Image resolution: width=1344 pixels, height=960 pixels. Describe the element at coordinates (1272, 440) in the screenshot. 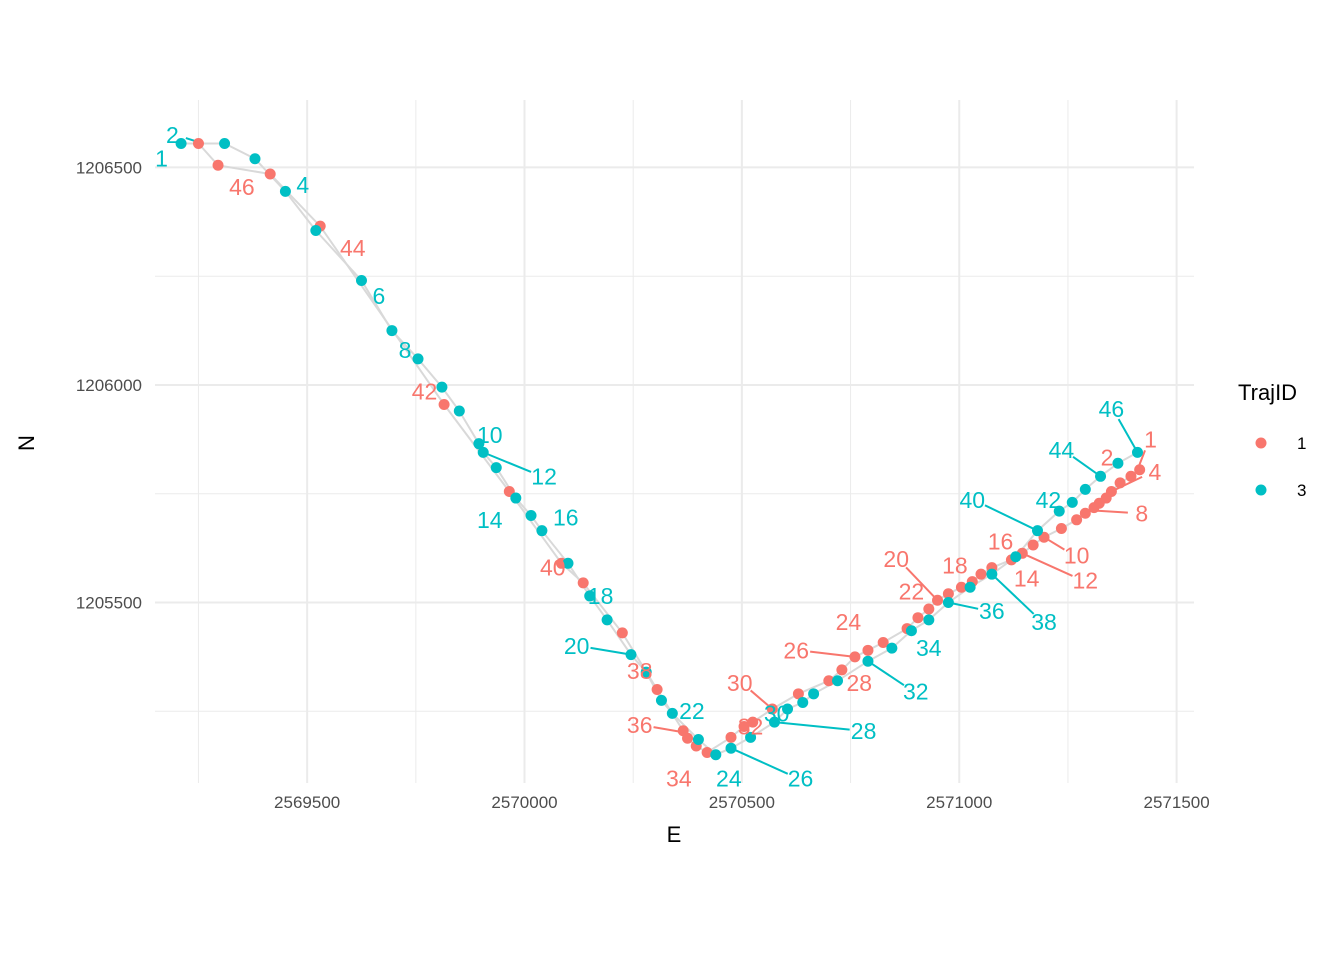

I see `legend: TrajID 1 3` at that location.